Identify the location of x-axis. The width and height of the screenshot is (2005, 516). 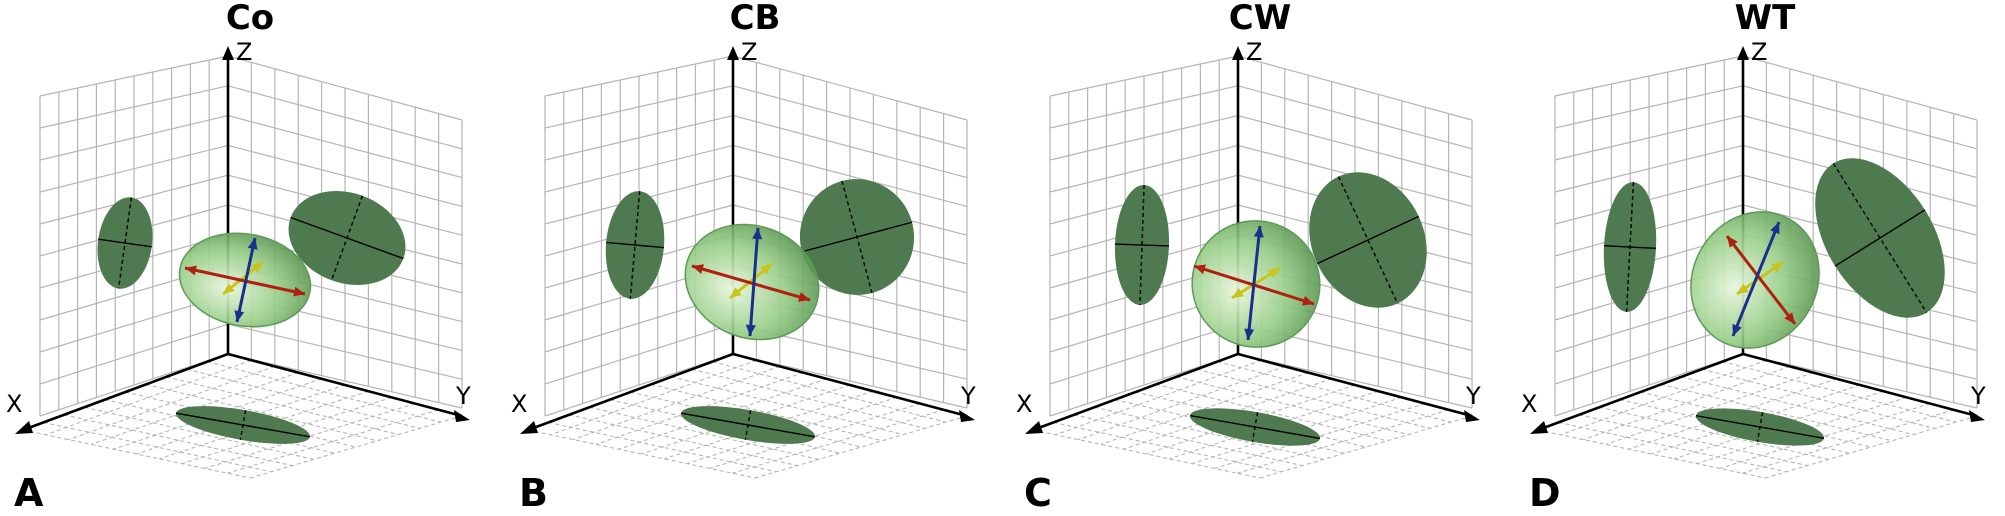
(1135, 392).